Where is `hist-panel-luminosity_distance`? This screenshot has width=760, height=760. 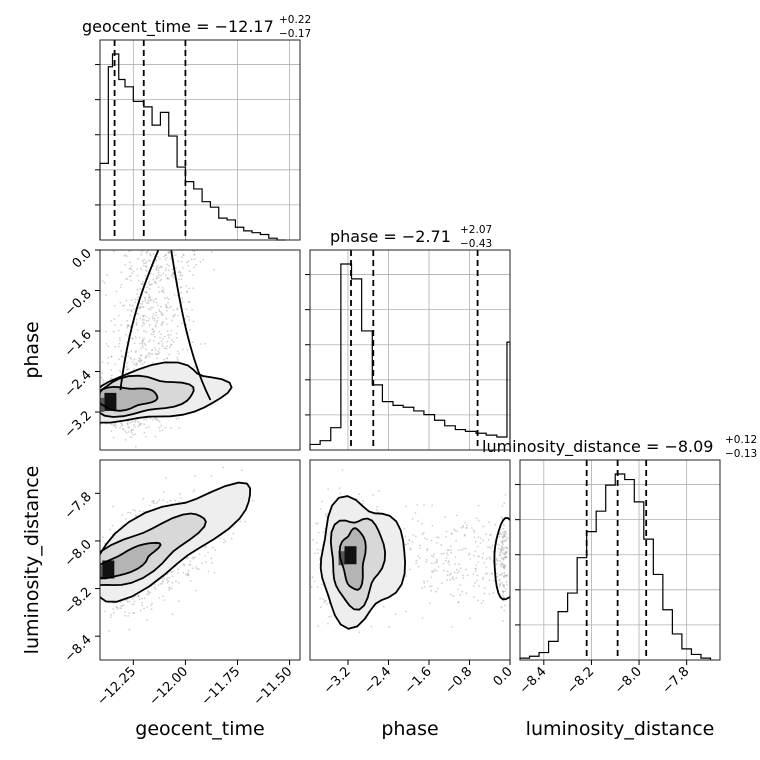 hist-panel-luminosity_distance is located at coordinates (618, 560).